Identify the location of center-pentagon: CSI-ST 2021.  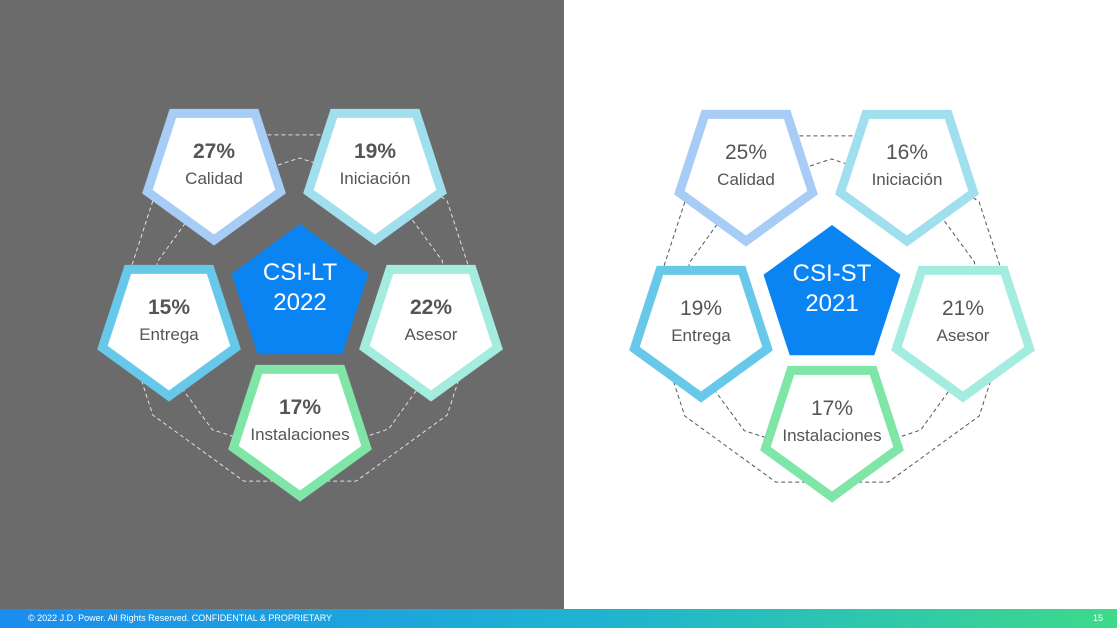
(832, 290).